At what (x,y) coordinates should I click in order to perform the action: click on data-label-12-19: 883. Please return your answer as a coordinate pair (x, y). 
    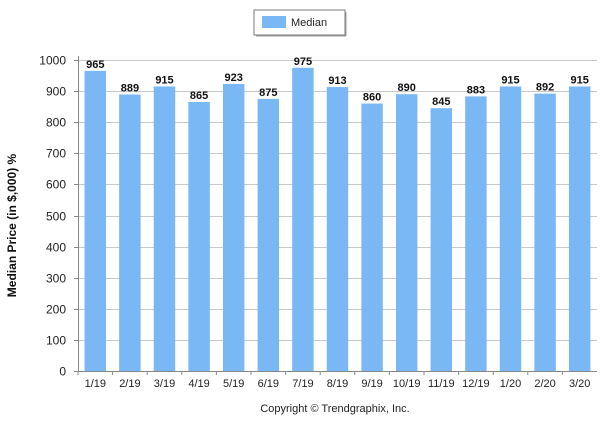
    Looking at the image, I should click on (476, 90).